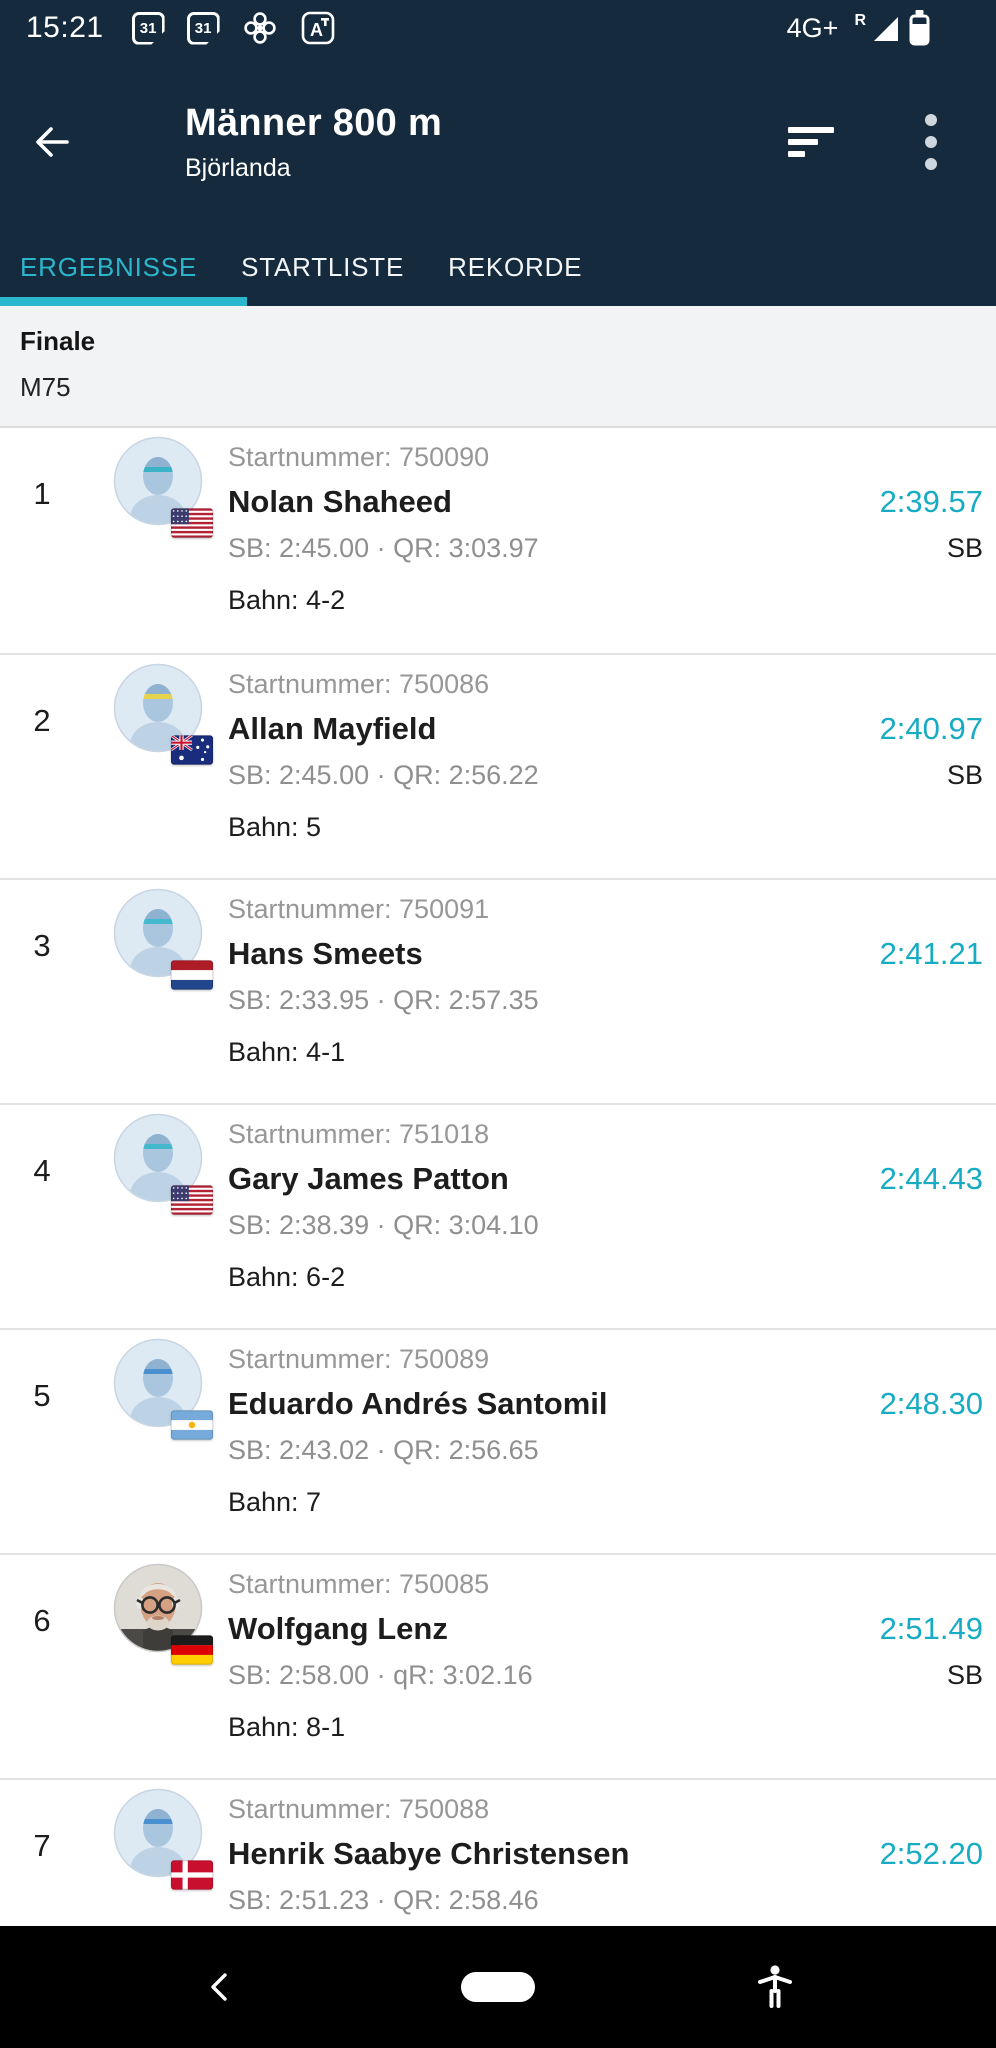  Describe the element at coordinates (359, 1134) in the screenshot. I see `start-number: Startnummer: 751018` at that location.